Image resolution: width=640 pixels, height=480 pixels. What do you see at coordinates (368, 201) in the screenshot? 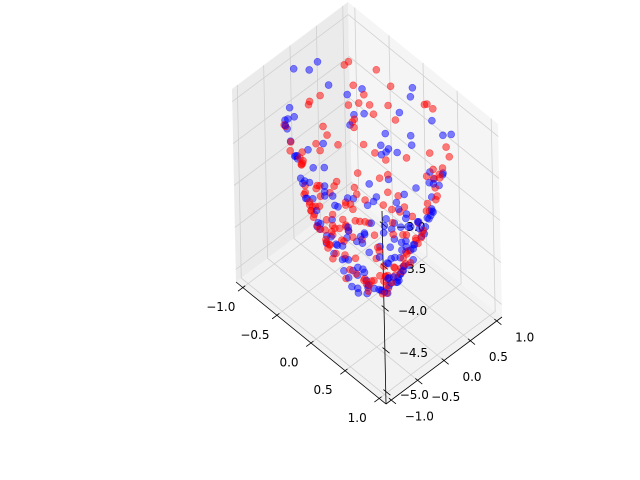
I see `z-grid-line` at bounding box center [368, 201].